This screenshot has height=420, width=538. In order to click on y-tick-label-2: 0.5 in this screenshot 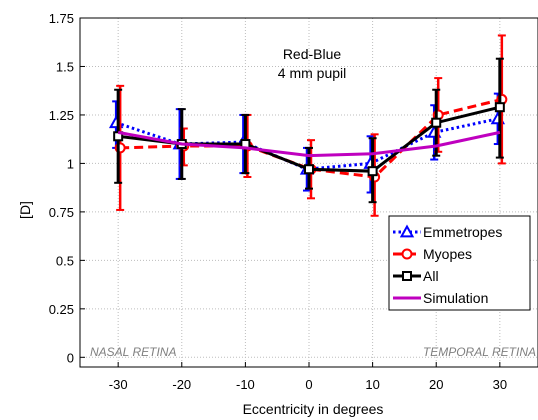, I will do `click(65, 260)`.